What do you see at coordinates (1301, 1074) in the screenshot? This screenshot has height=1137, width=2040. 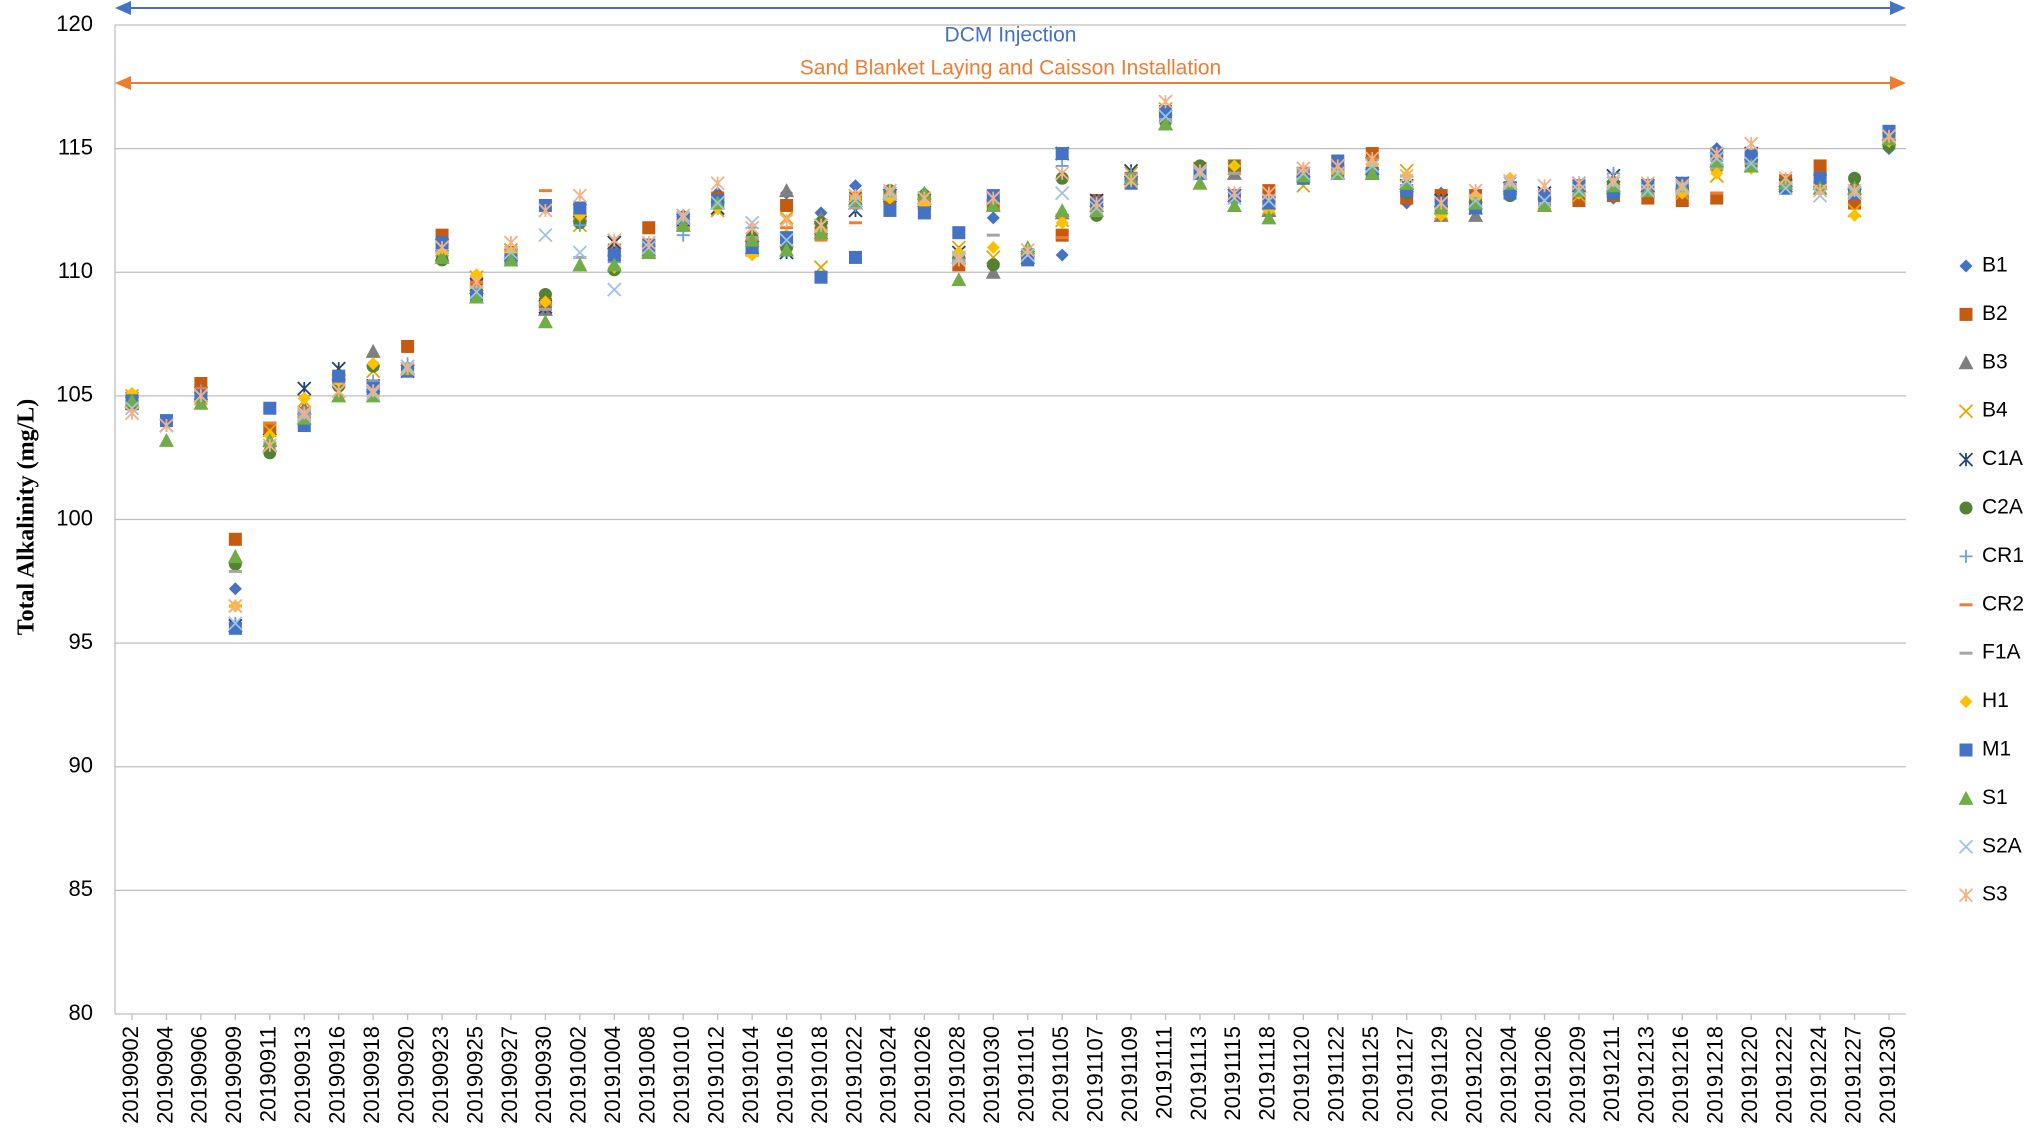 I see `x-tick-label: 20191120` at bounding box center [1301, 1074].